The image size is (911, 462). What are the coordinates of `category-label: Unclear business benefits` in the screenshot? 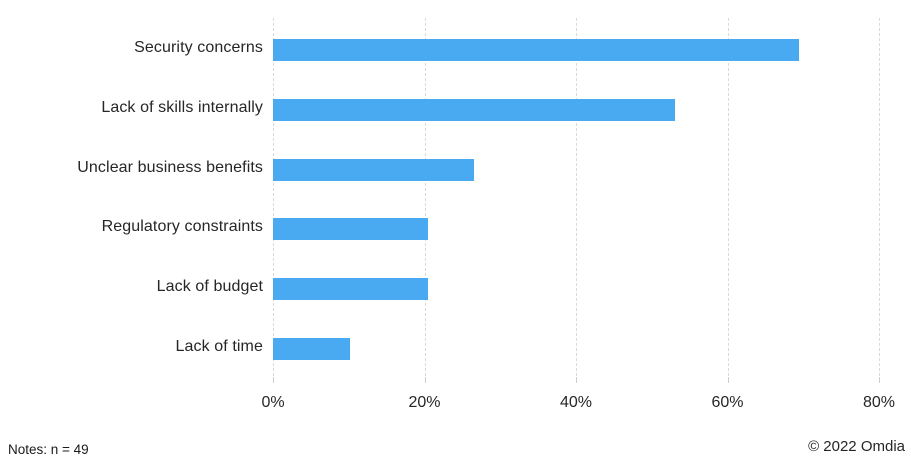 It's located at (170, 167).